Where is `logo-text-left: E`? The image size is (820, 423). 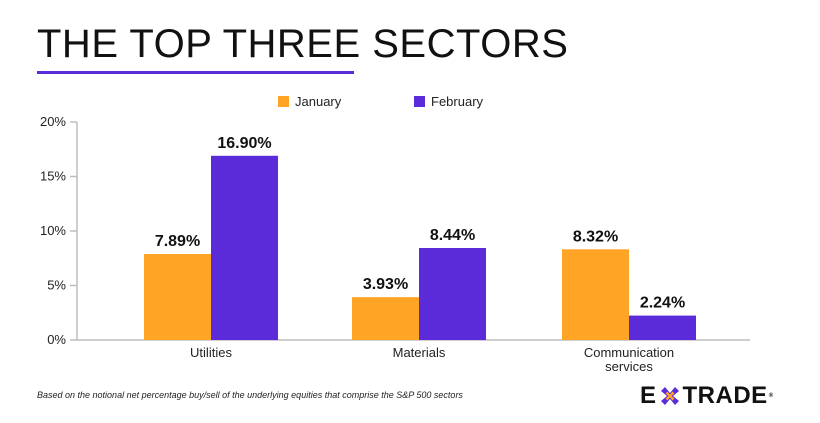
logo-text-left: E is located at coordinates (648, 396).